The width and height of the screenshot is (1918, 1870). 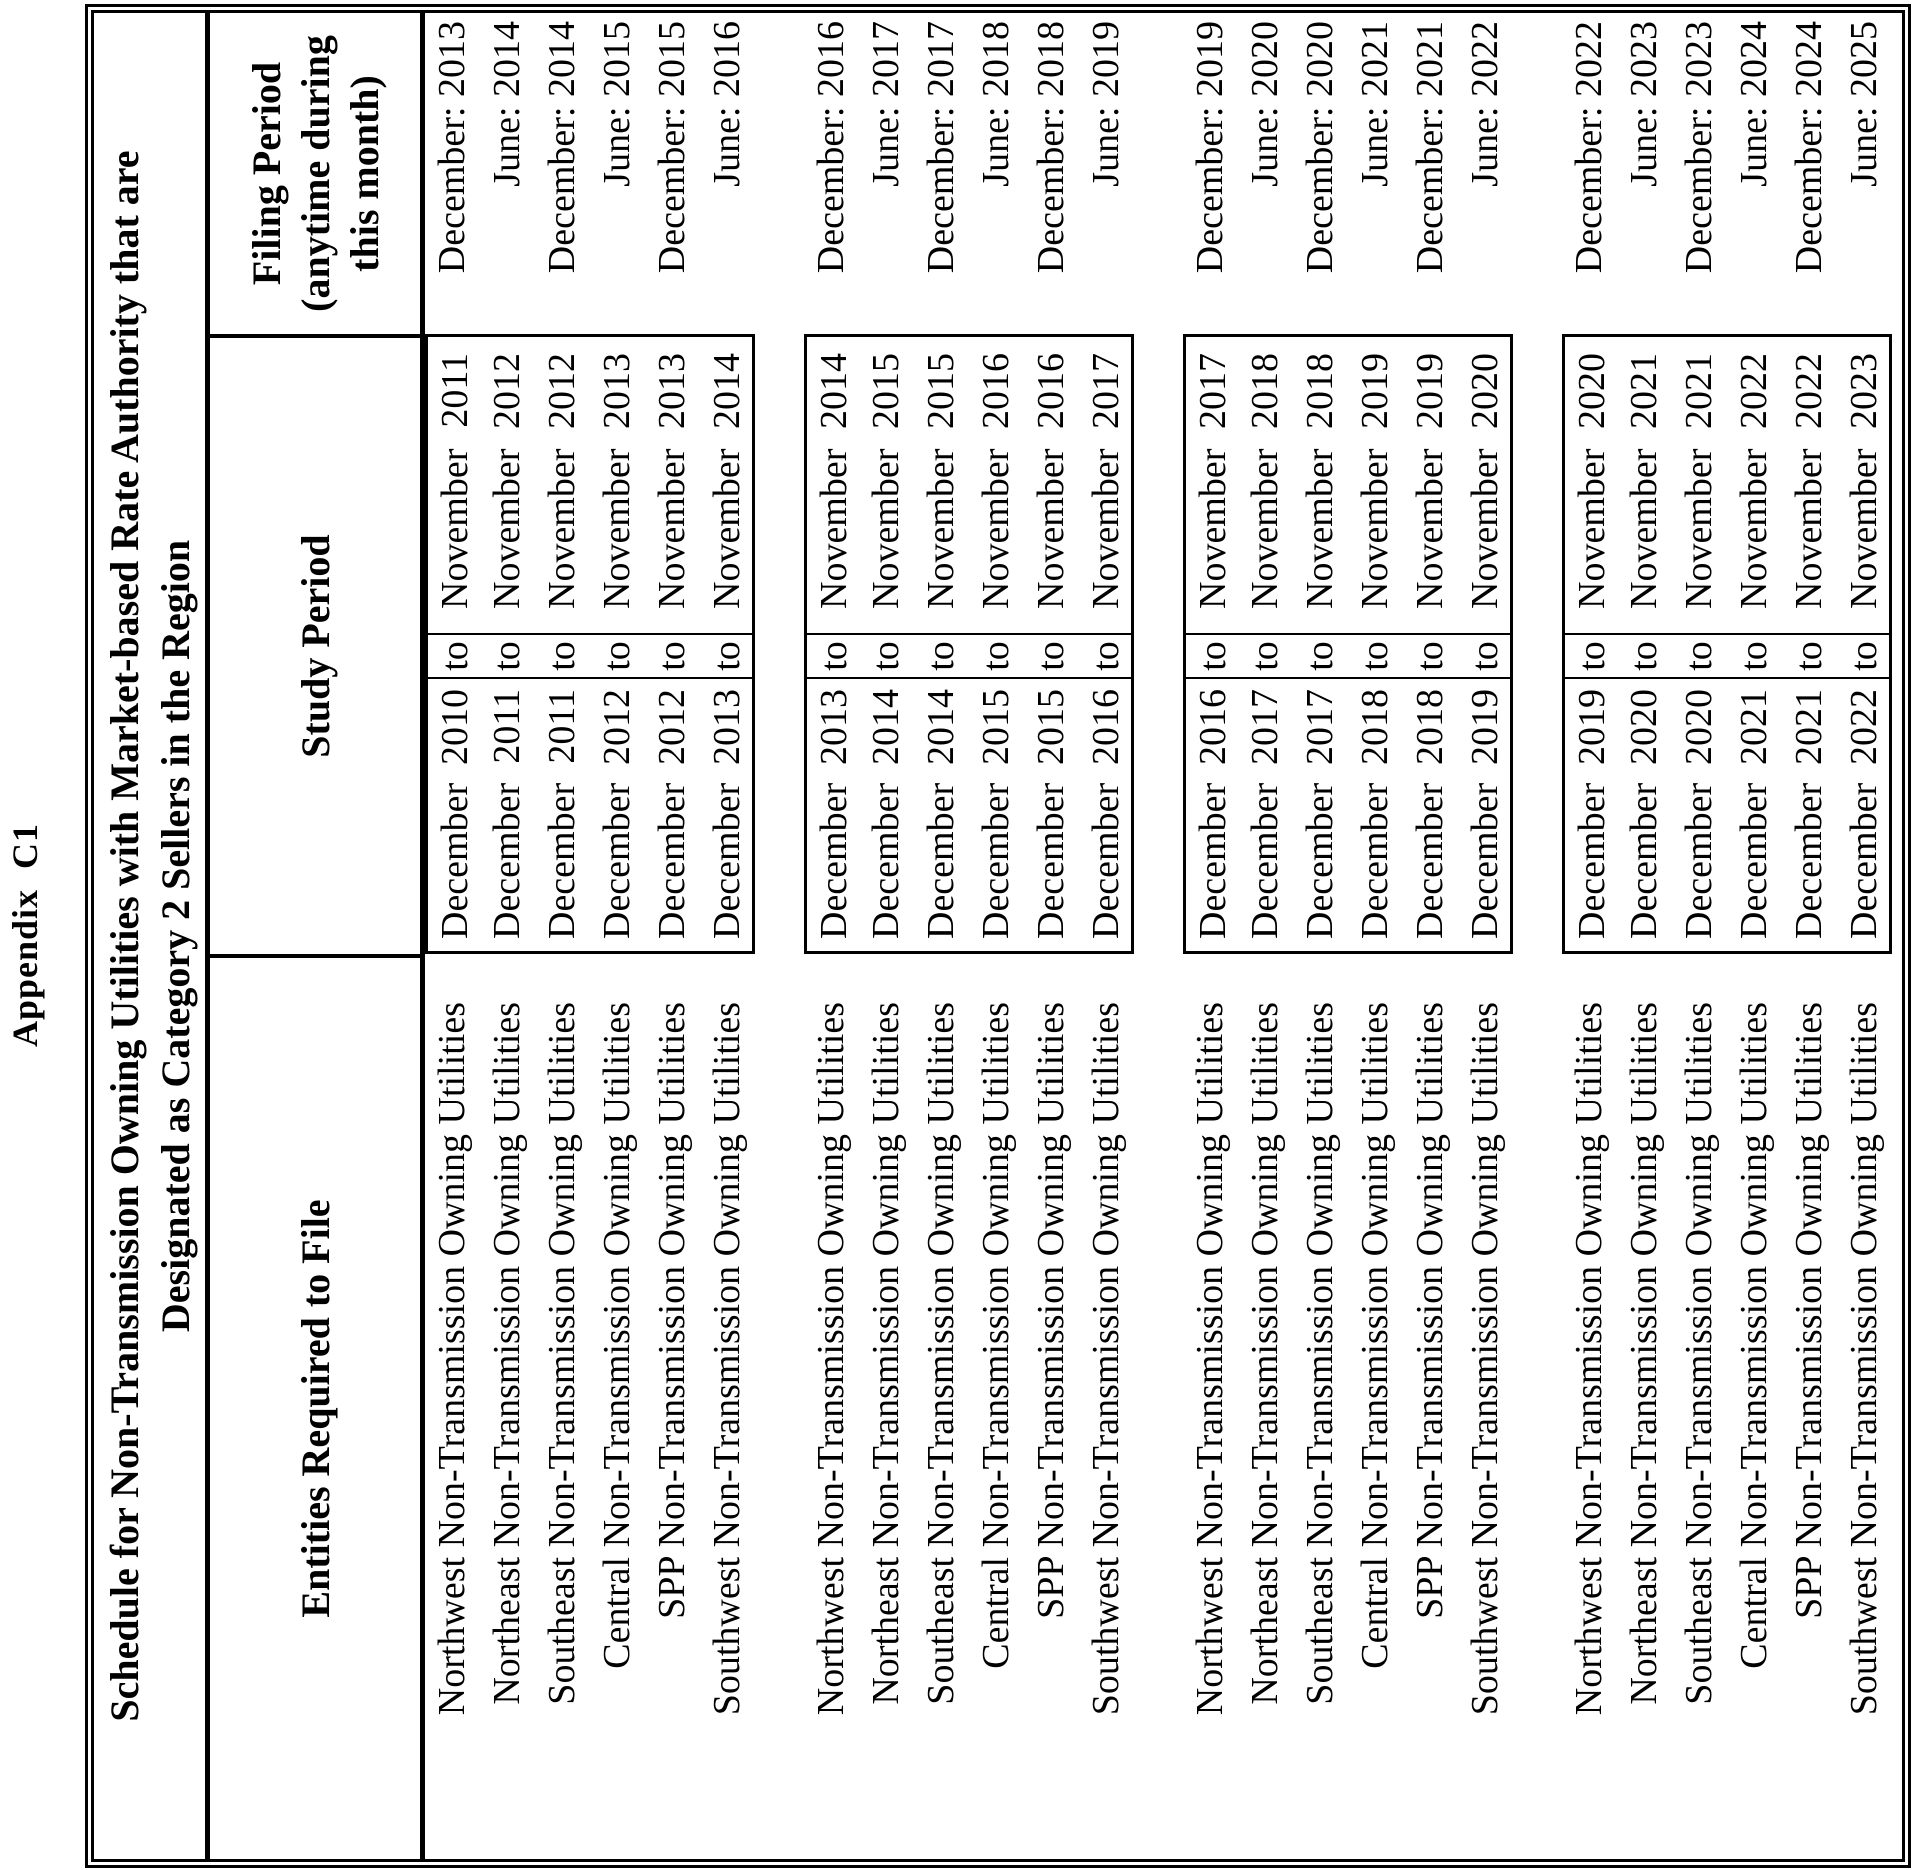 I want to click on study-start-segment: December 2022, so click(x=1863, y=815).